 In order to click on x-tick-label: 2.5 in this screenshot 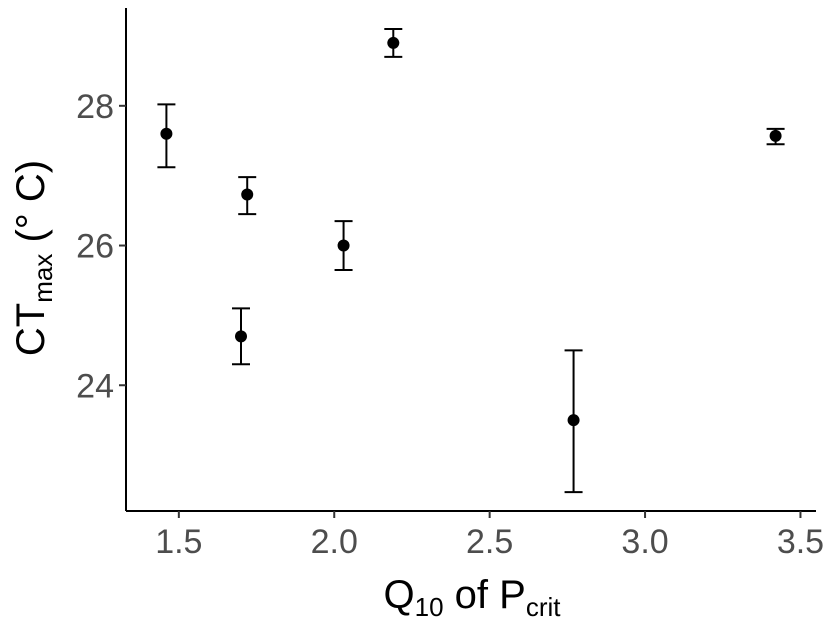, I will do `click(489, 542)`.